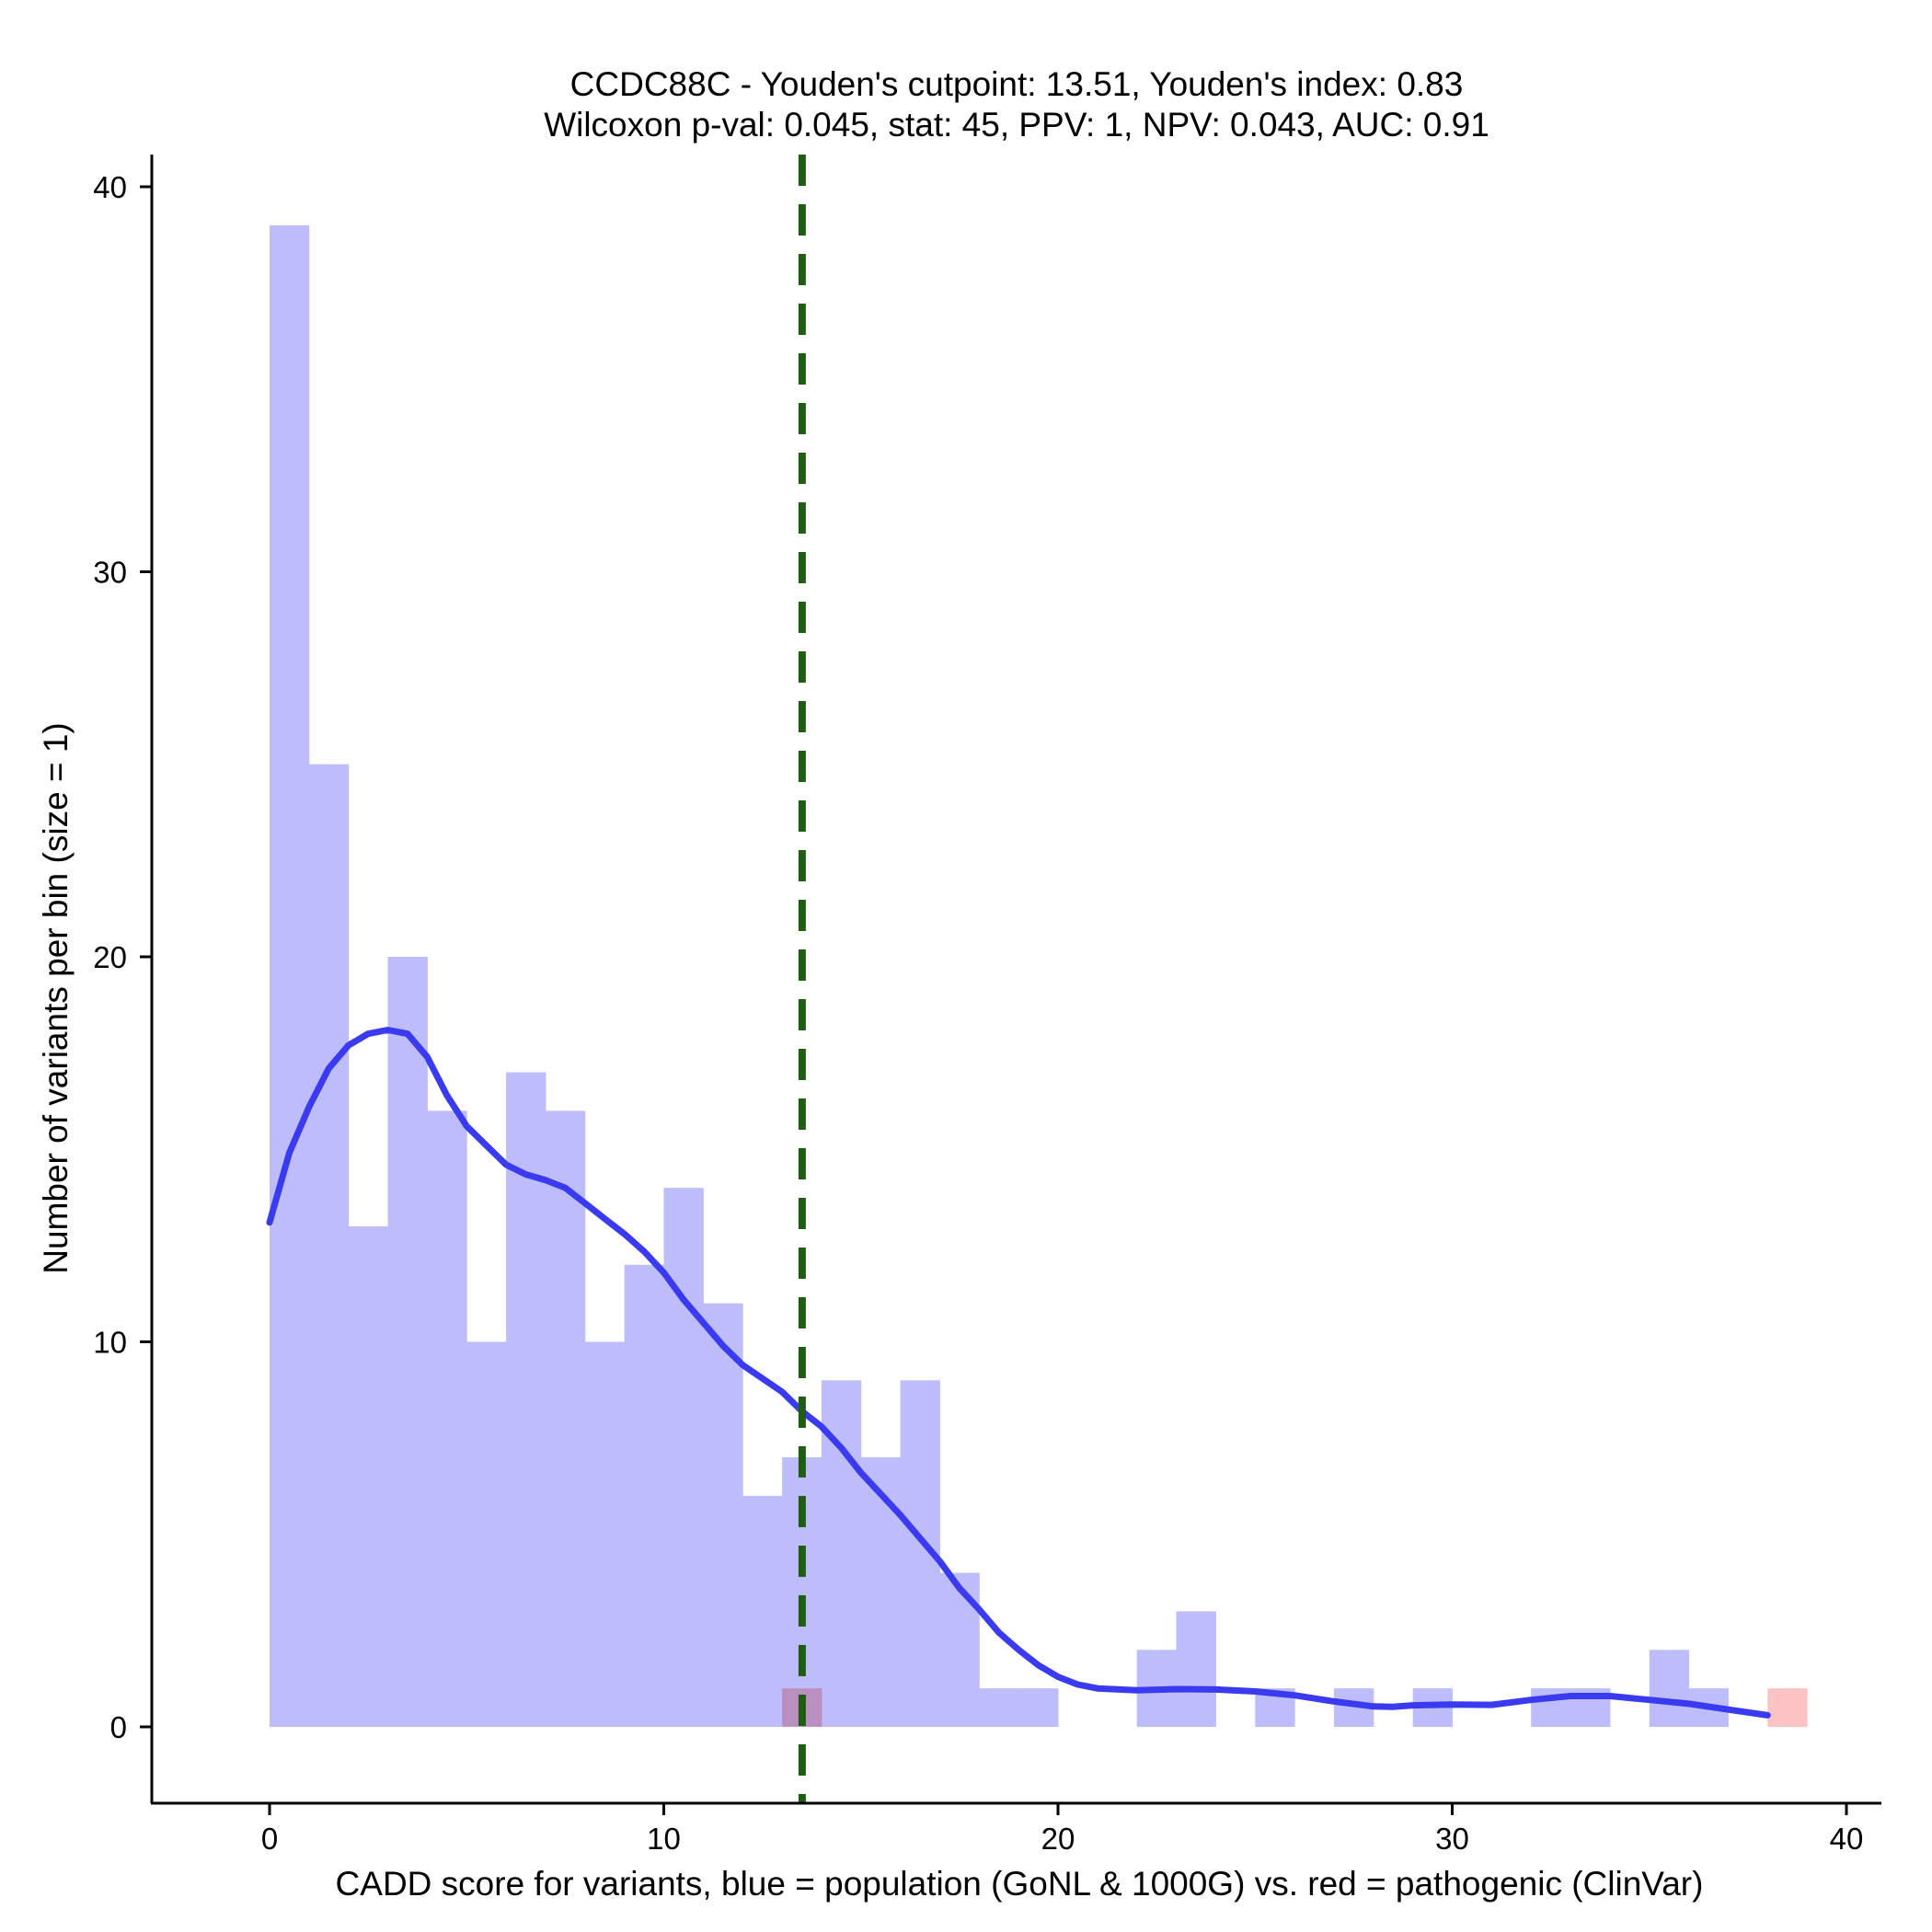  Describe the element at coordinates (110, 187) in the screenshot. I see `y-tick-label: 40` at that location.